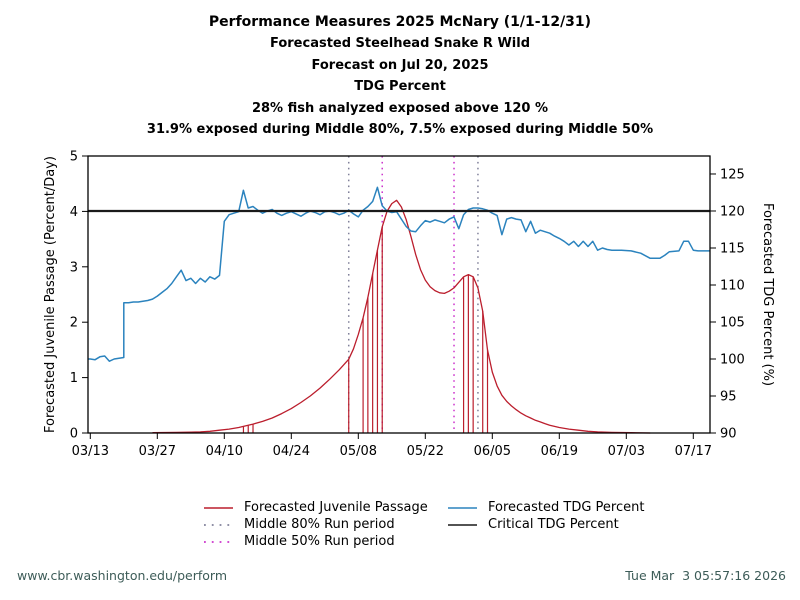  What do you see at coordinates (693, 451) in the screenshot?
I see `x-axis-tick-label: 07/17` at bounding box center [693, 451].